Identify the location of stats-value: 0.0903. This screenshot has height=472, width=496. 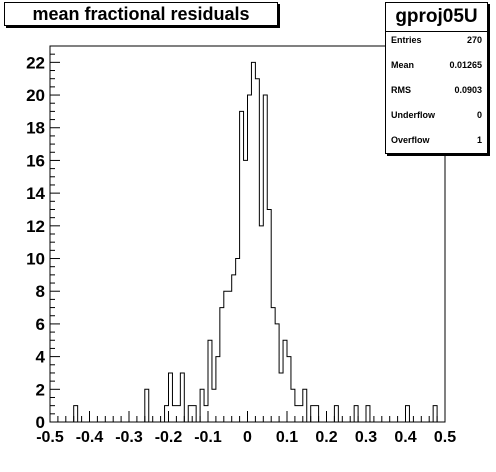
(468, 90).